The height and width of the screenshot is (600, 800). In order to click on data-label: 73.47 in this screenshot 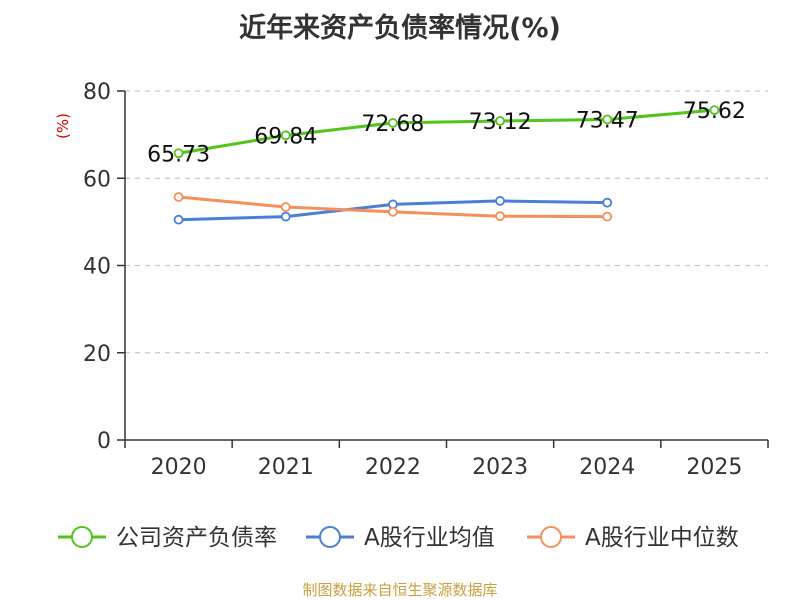, I will do `click(607, 120)`.